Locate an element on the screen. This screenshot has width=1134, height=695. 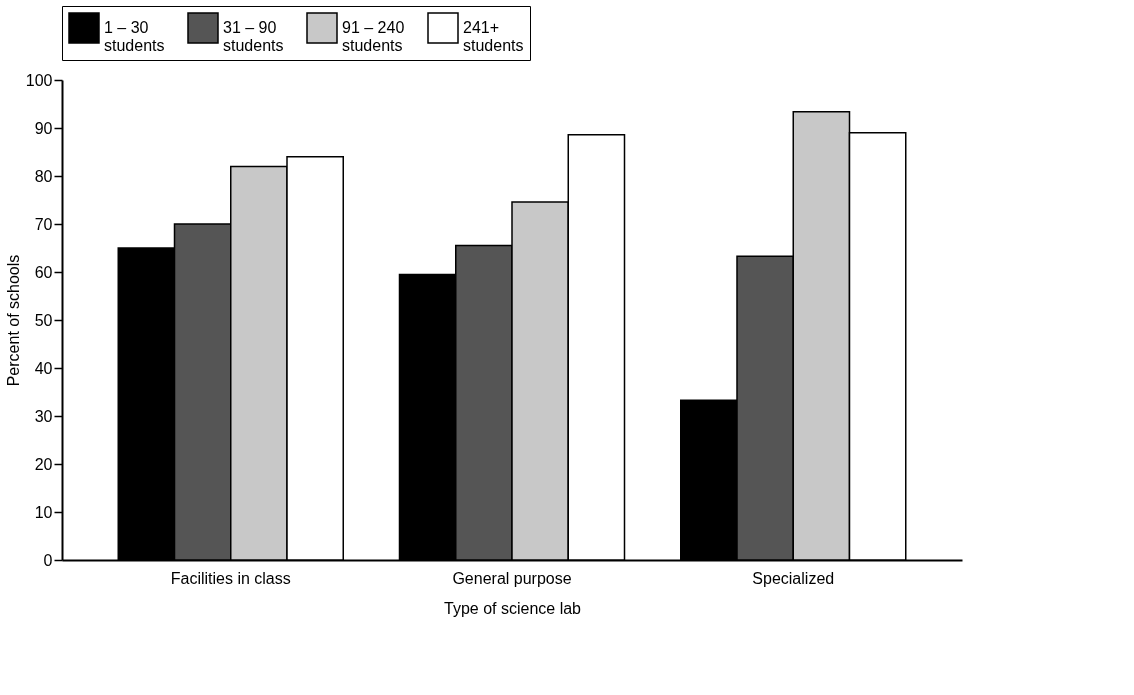
y-tick-label: 40 is located at coordinates (43, 368).